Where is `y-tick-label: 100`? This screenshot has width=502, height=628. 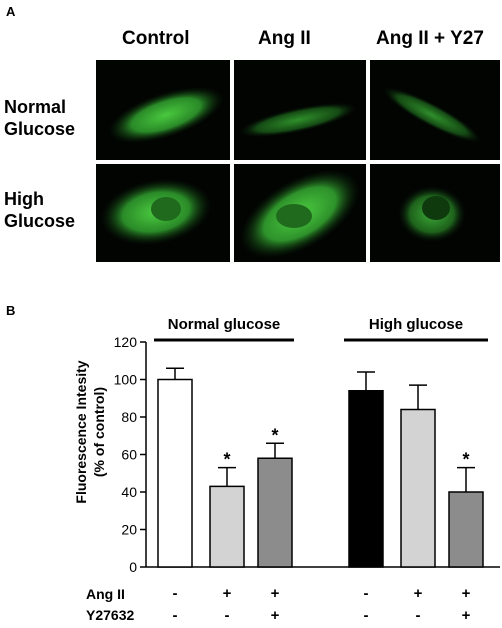
y-tick-label: 100 is located at coordinates (126, 380).